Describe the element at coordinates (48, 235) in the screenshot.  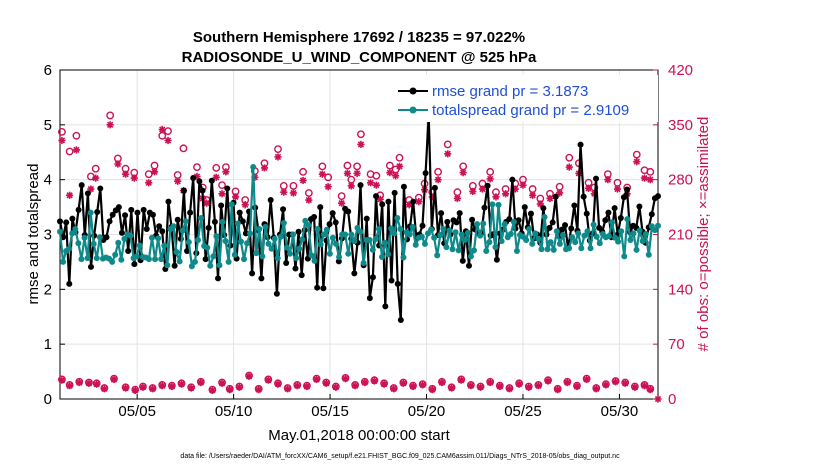
I see `y-tick-label: 3` at that location.